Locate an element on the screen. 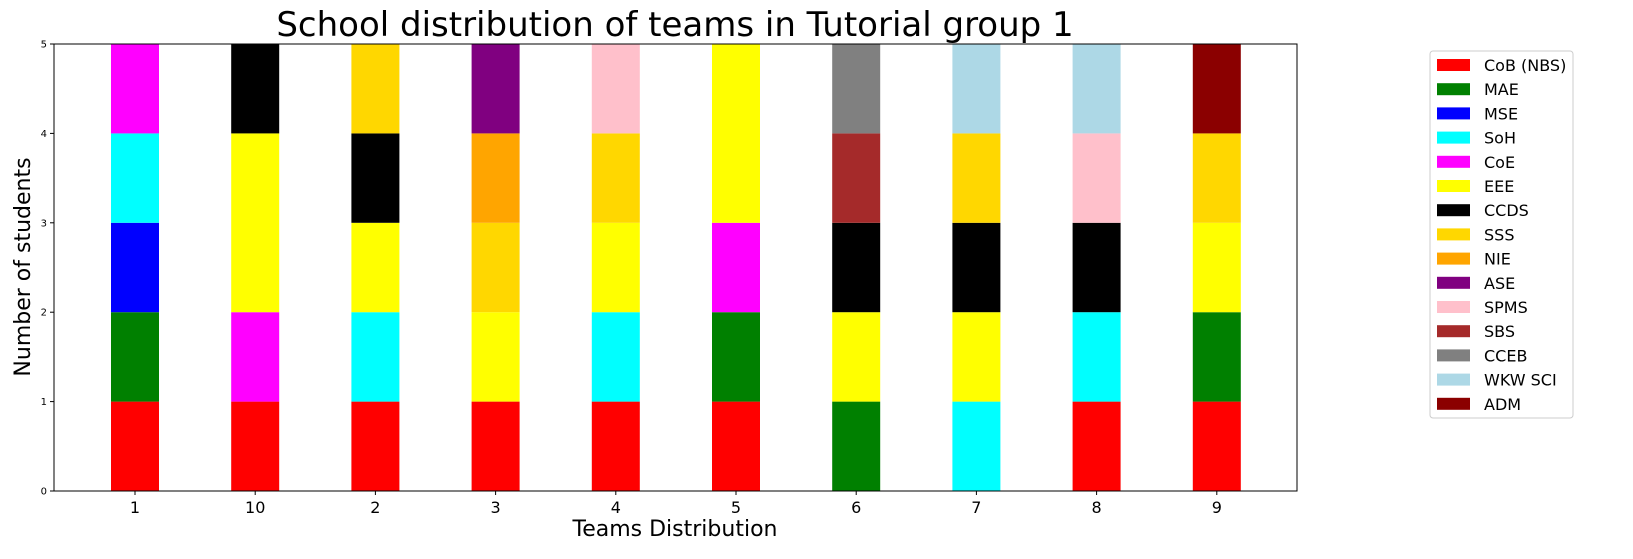 The height and width of the screenshot is (559, 1633). legend-label: CCEB is located at coordinates (1505, 355).